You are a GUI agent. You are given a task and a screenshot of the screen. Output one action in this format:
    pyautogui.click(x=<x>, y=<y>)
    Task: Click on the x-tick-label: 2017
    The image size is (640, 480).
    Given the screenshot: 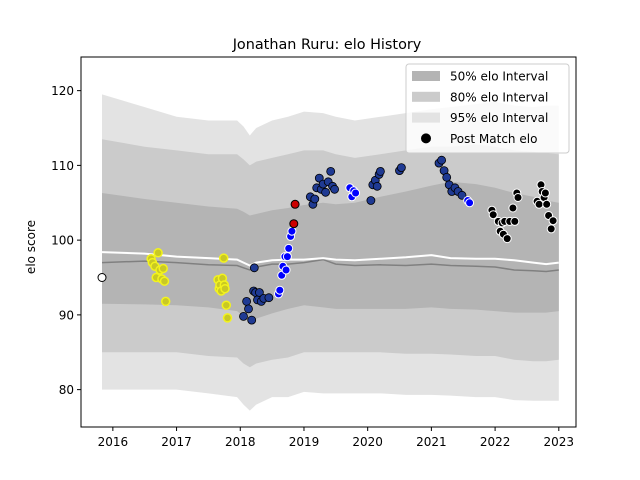 What is the action you would take?
    pyautogui.click(x=176, y=442)
    